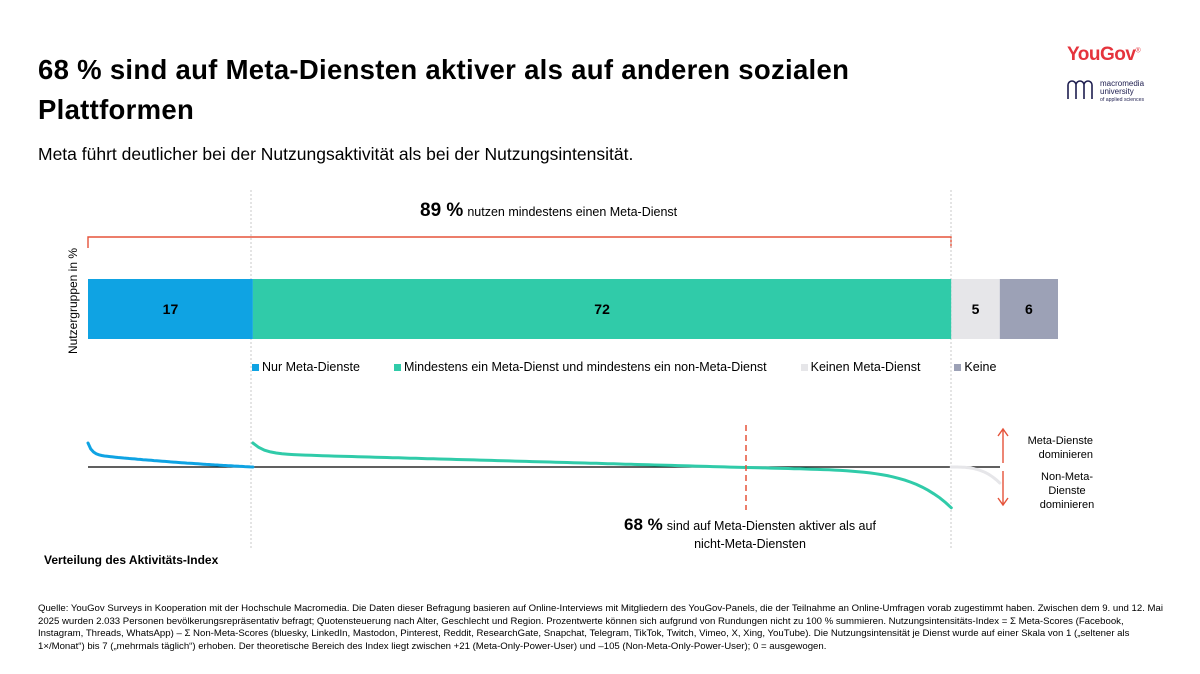  What do you see at coordinates (1138, 51) in the screenshot?
I see `yougov-logo-registered: ®` at bounding box center [1138, 51].